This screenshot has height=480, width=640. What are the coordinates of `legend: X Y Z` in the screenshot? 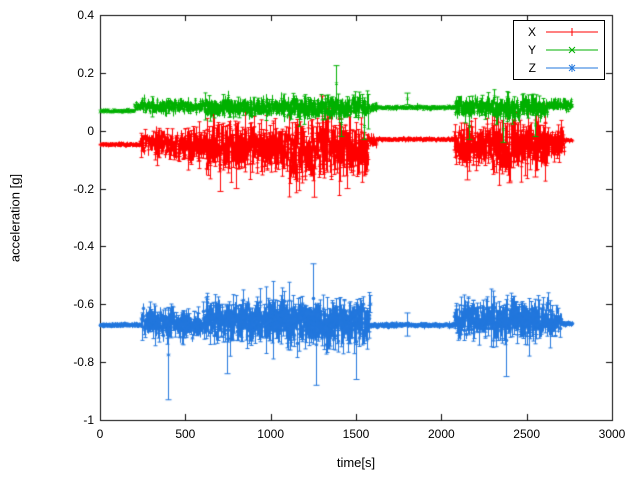 It's located at (559, 50).